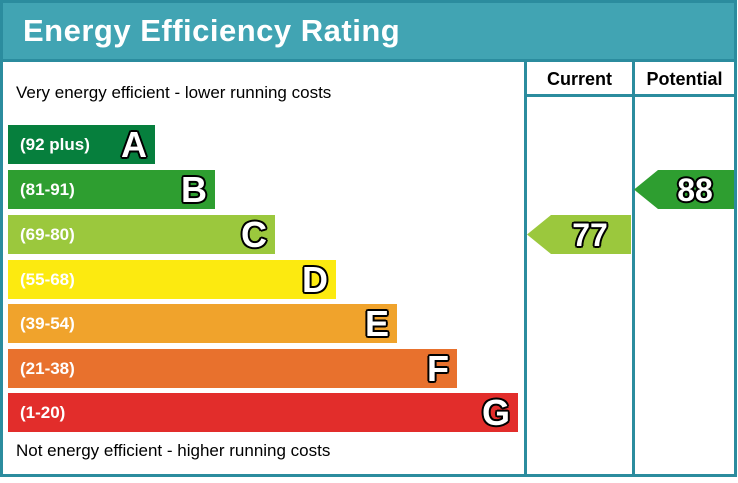 This screenshot has width=738, height=483. Describe the element at coordinates (633, 268) in the screenshot. I see `potential-column-divider` at that location.